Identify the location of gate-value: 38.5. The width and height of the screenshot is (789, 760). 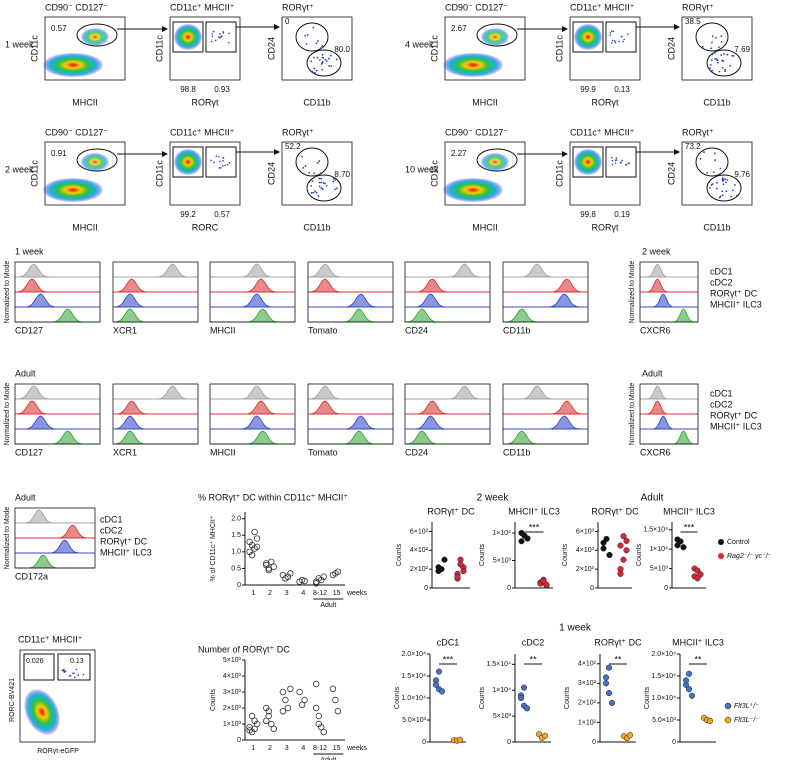
(693, 21).